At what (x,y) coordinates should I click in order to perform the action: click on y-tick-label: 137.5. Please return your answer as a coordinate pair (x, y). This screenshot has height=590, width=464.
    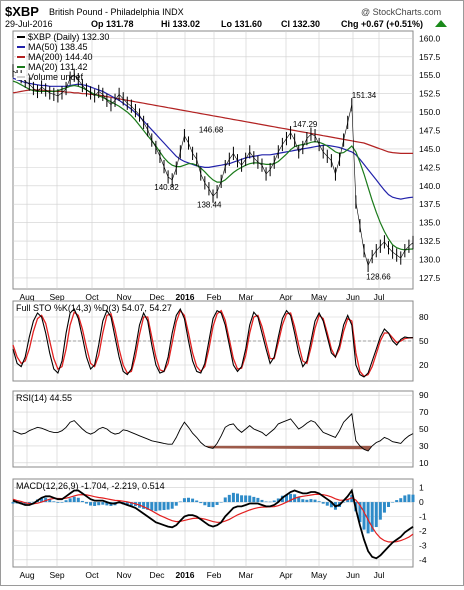
    Looking at the image, I should click on (430, 204).